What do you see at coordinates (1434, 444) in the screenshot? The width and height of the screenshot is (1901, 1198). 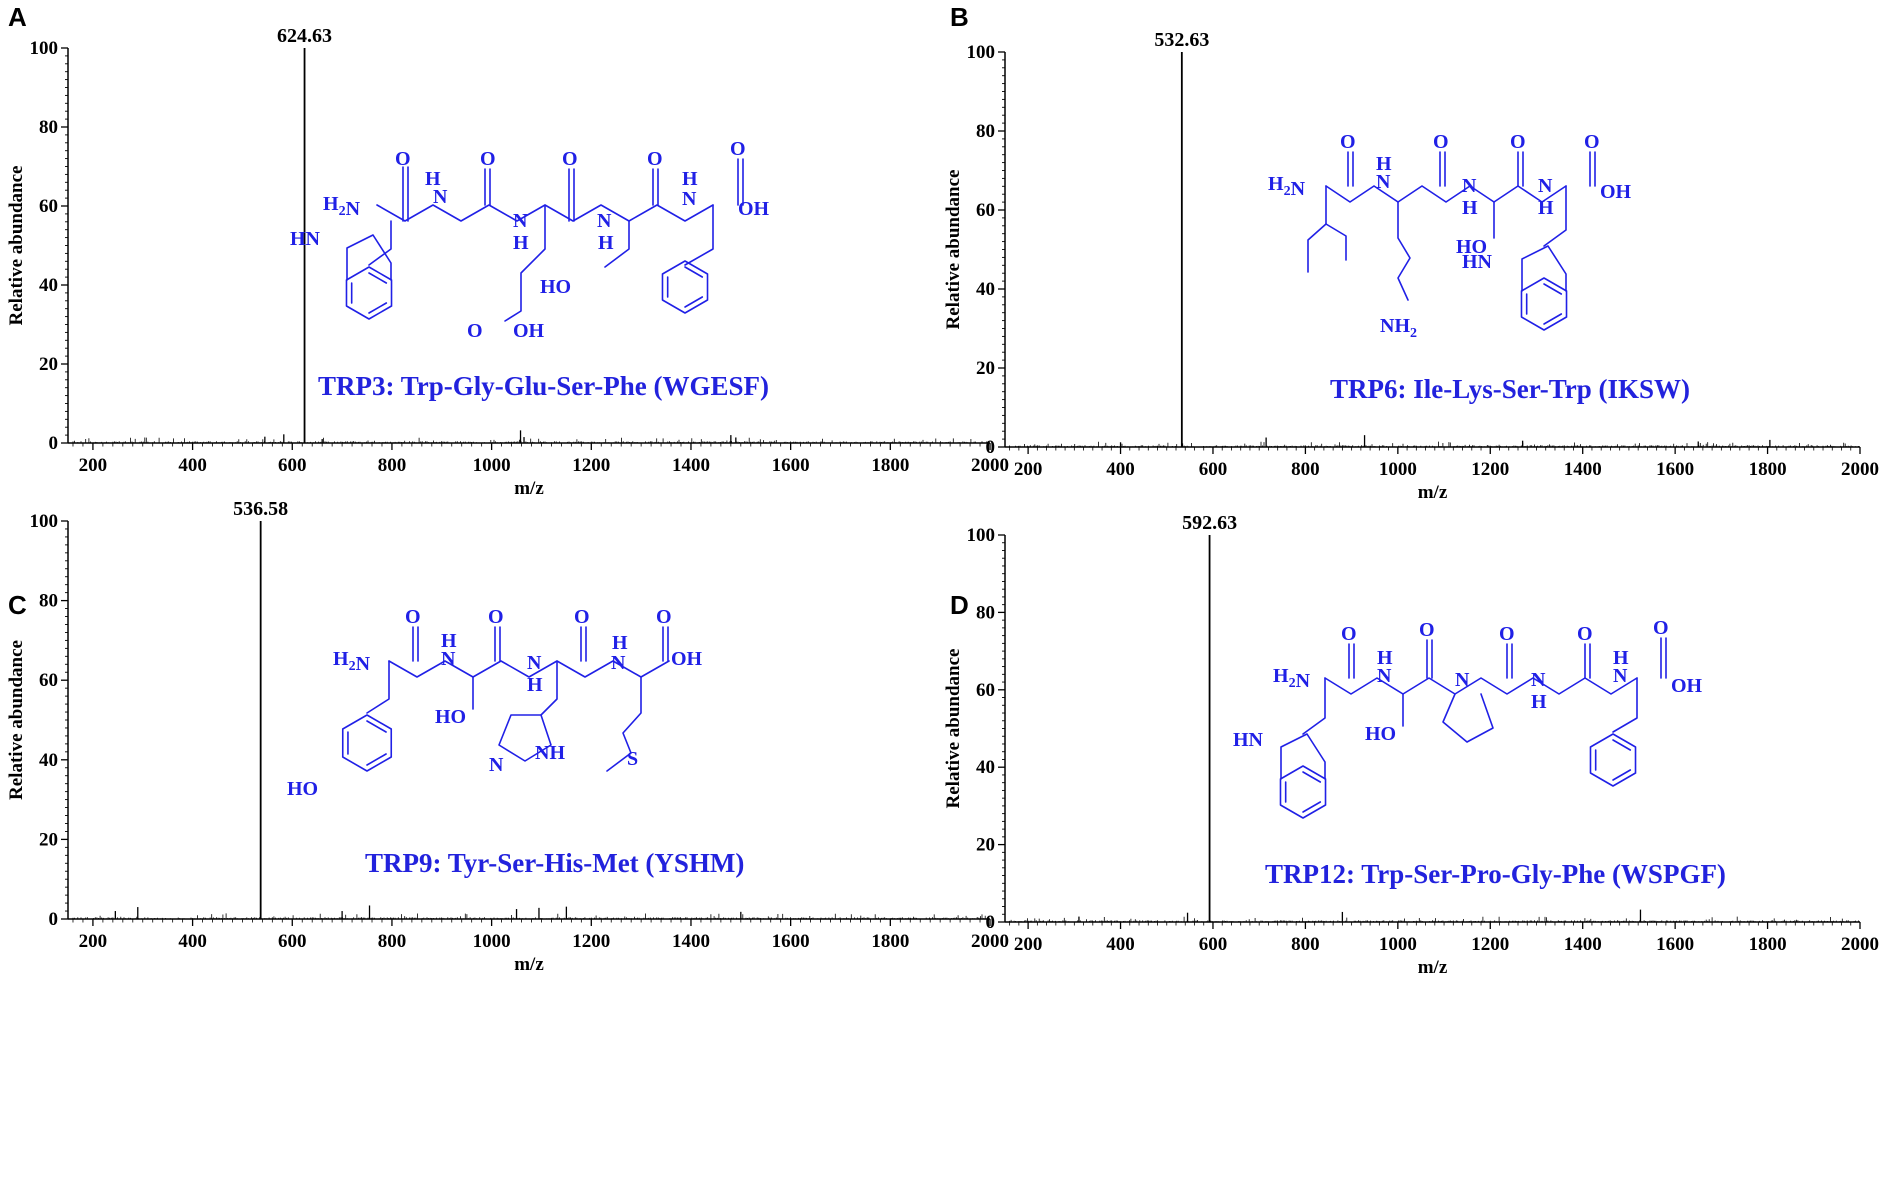 I see `noise-baseline` at bounding box center [1434, 444].